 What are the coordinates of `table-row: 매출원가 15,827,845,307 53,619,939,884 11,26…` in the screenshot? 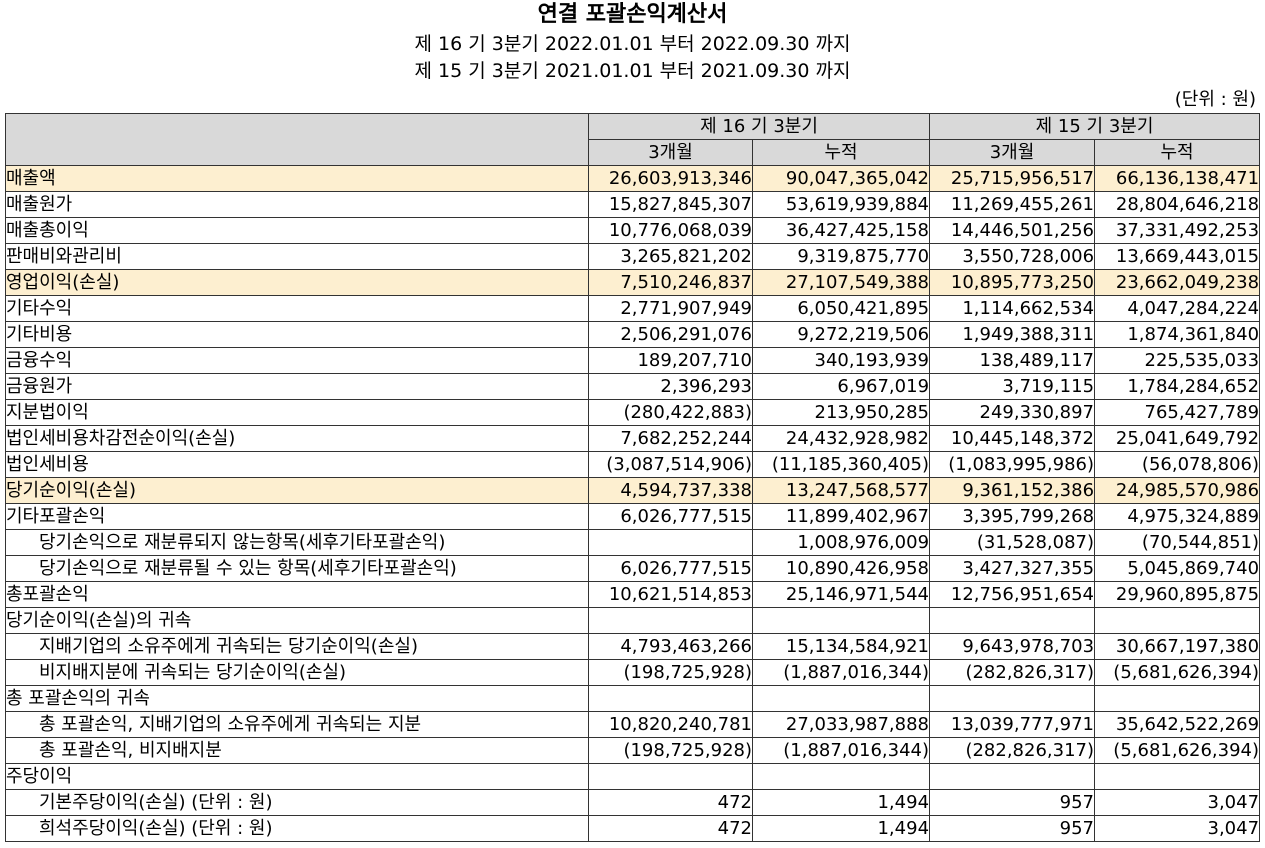 It's located at (633, 204).